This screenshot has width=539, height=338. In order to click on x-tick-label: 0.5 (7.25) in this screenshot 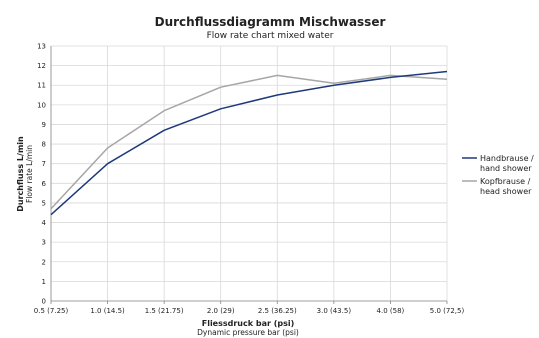, I will do `click(51, 311)`.